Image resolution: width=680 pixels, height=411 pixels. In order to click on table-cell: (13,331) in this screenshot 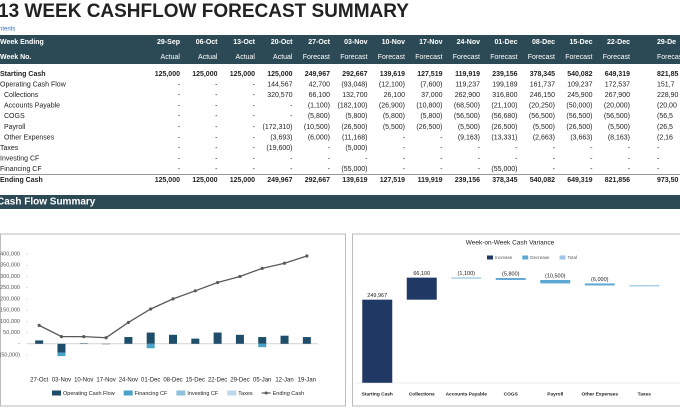, I will do `click(504, 137)`.